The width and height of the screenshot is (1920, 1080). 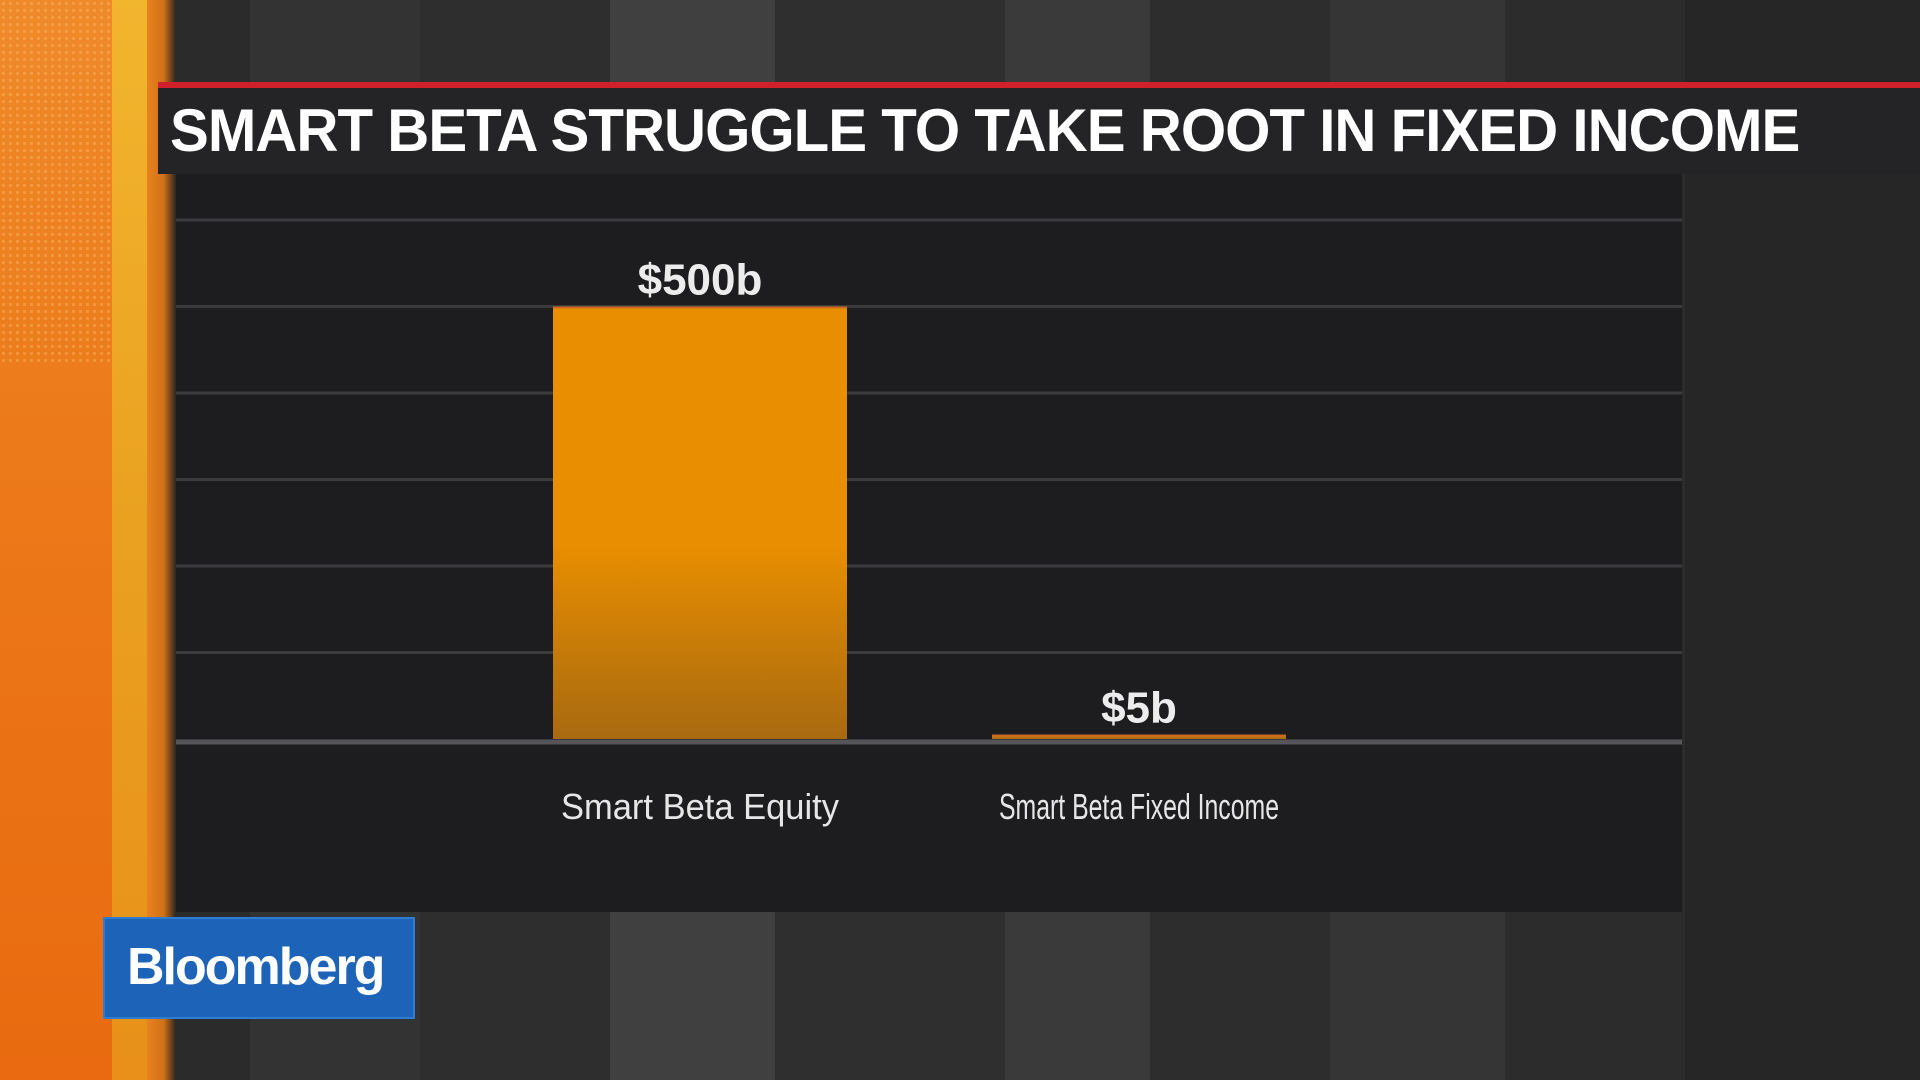 I want to click on category-label: Smart Beta Equity, so click(x=700, y=806).